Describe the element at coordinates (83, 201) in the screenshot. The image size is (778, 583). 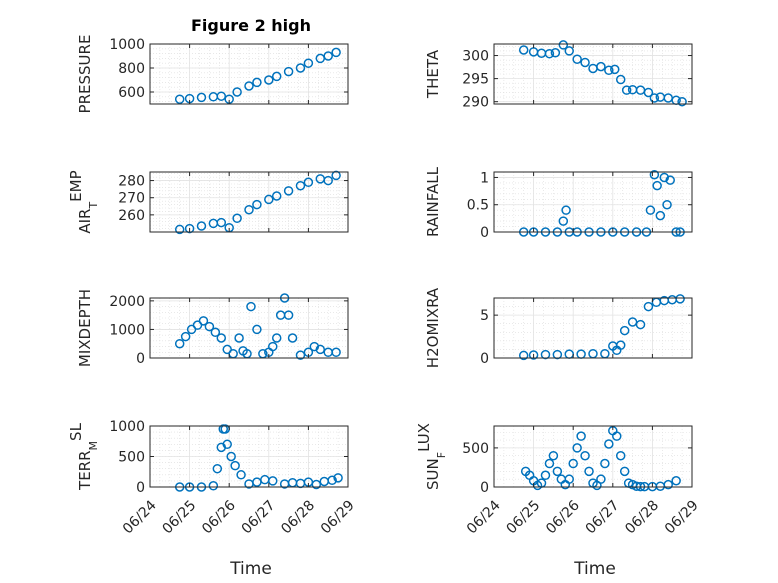
I see `y-axis-label: AIRTEMP` at that location.